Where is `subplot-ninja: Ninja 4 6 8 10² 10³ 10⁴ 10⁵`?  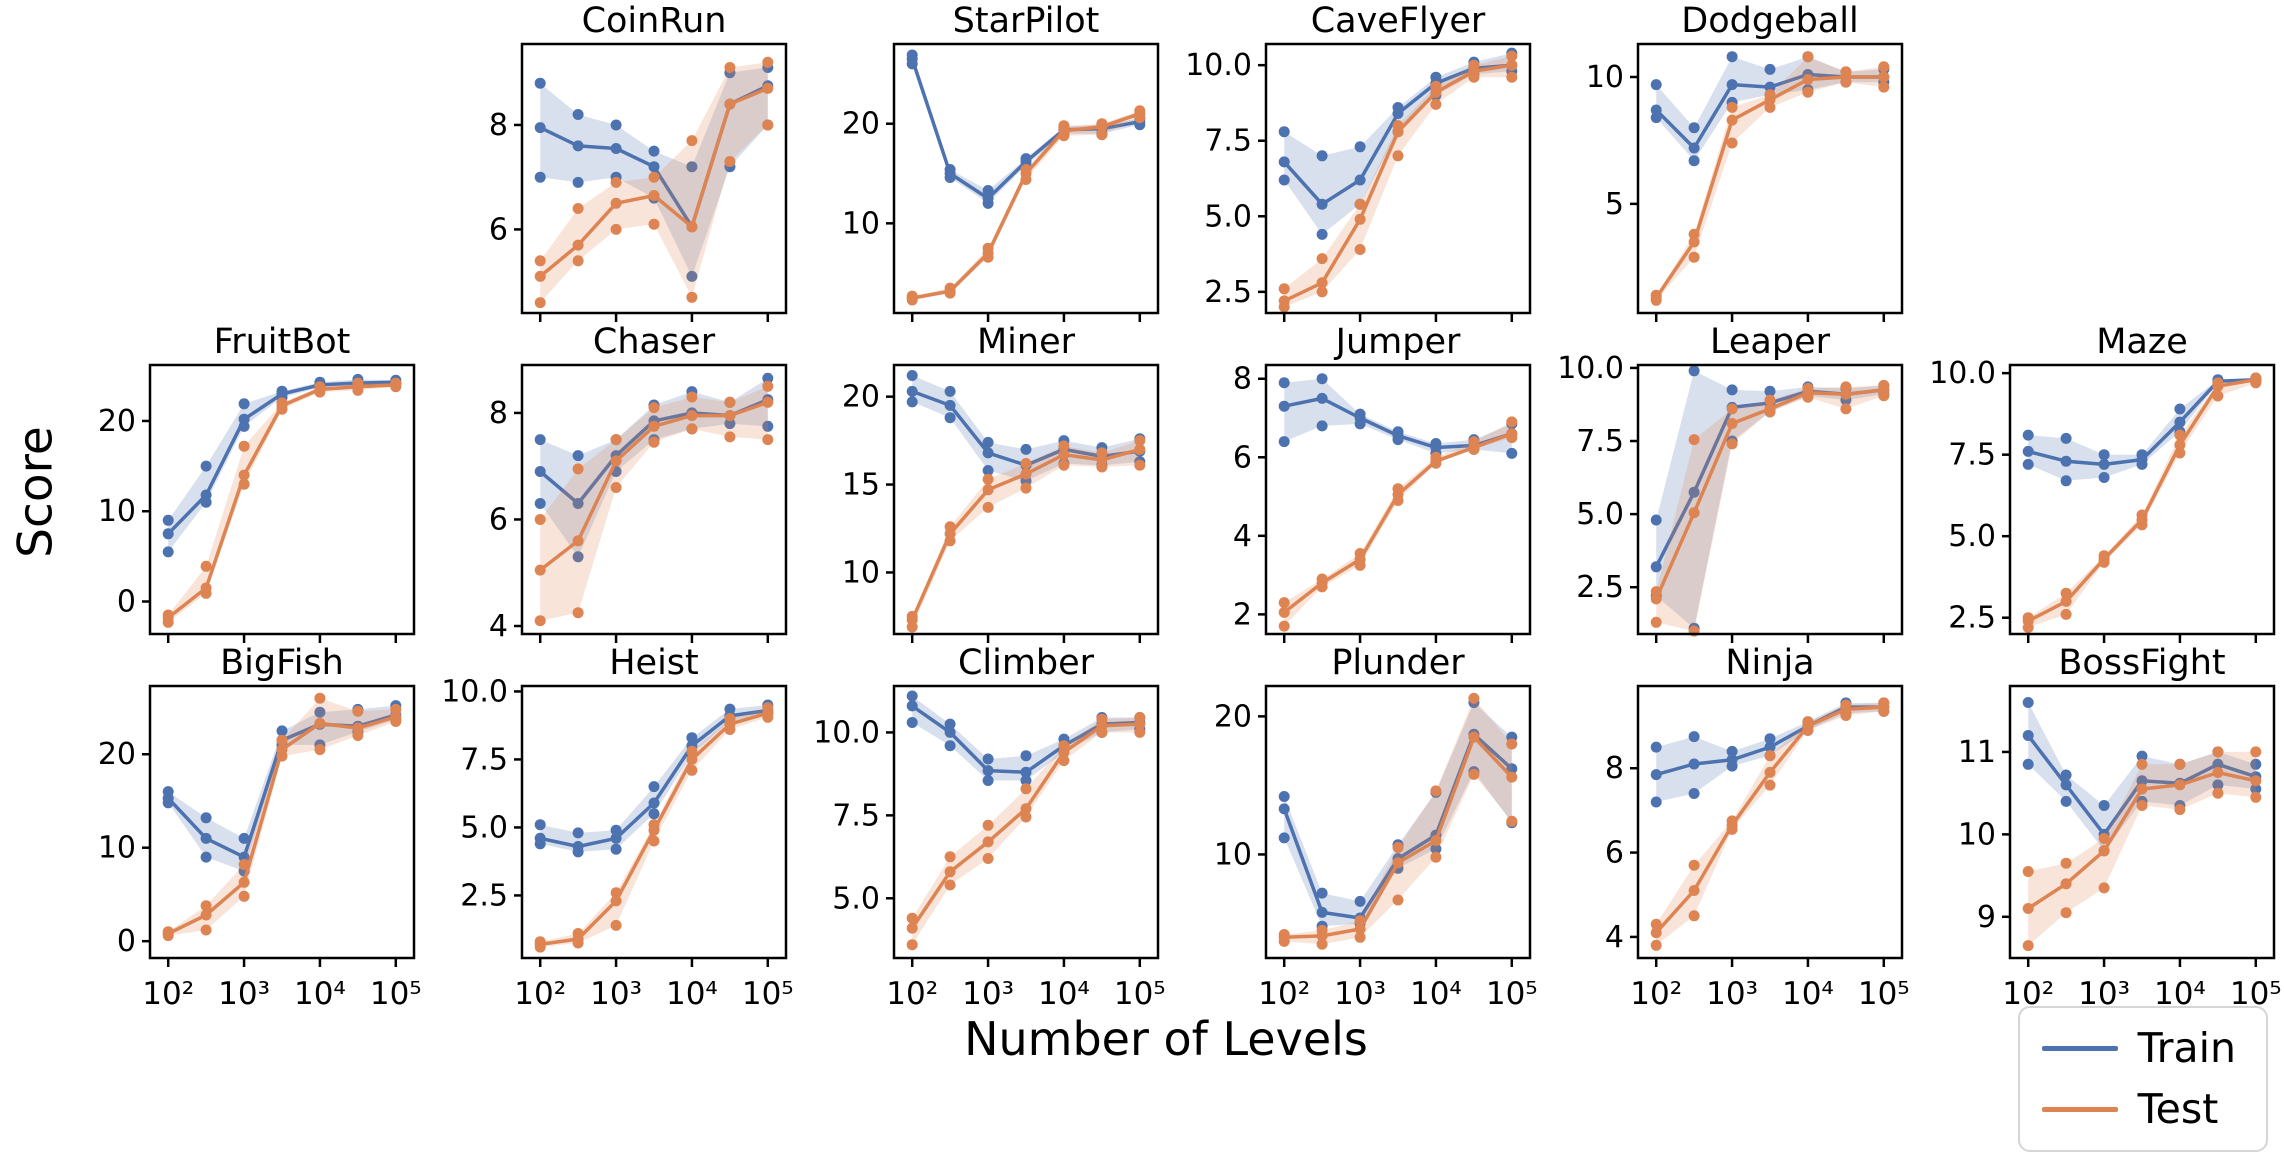 subplot-ninja: Ninja 4 6 8 10² 10³ 10⁴ 10⁵ is located at coordinates (1724, 830).